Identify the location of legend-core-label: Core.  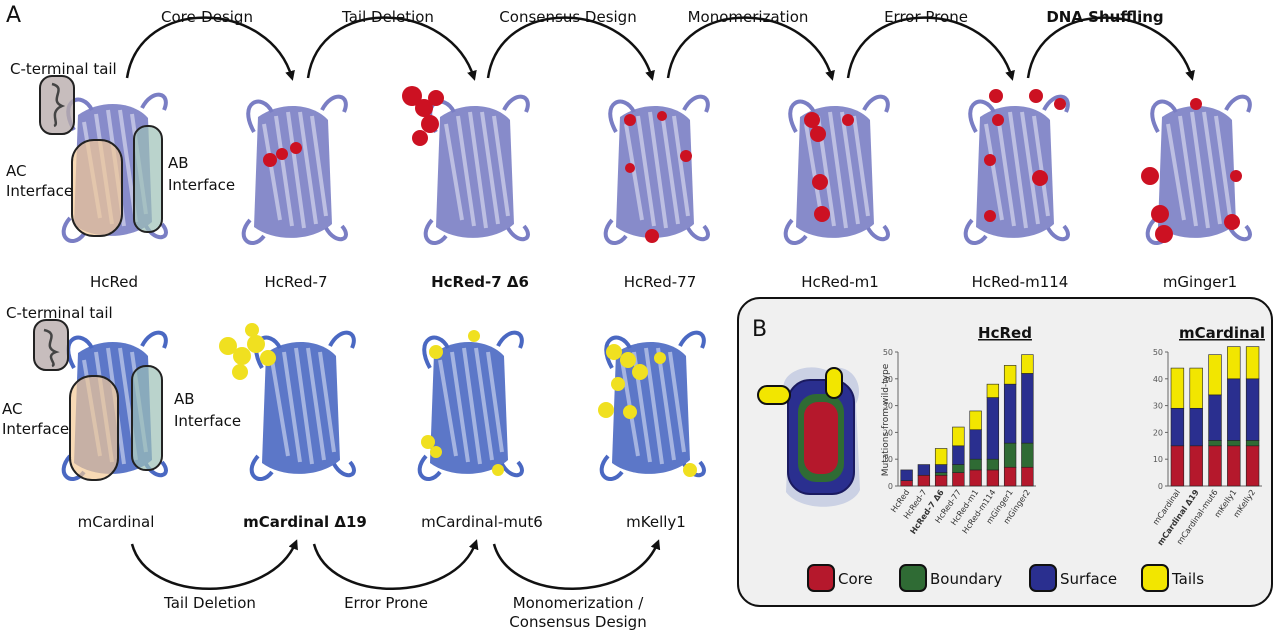
(855, 579).